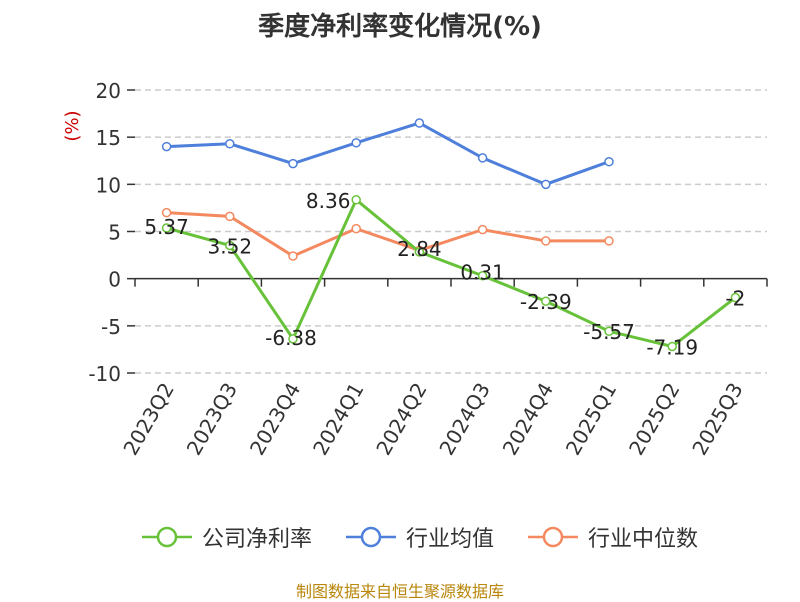 The height and width of the screenshot is (602, 800). I want to click on x-tick-label: 2024Q3, so click(464, 418).